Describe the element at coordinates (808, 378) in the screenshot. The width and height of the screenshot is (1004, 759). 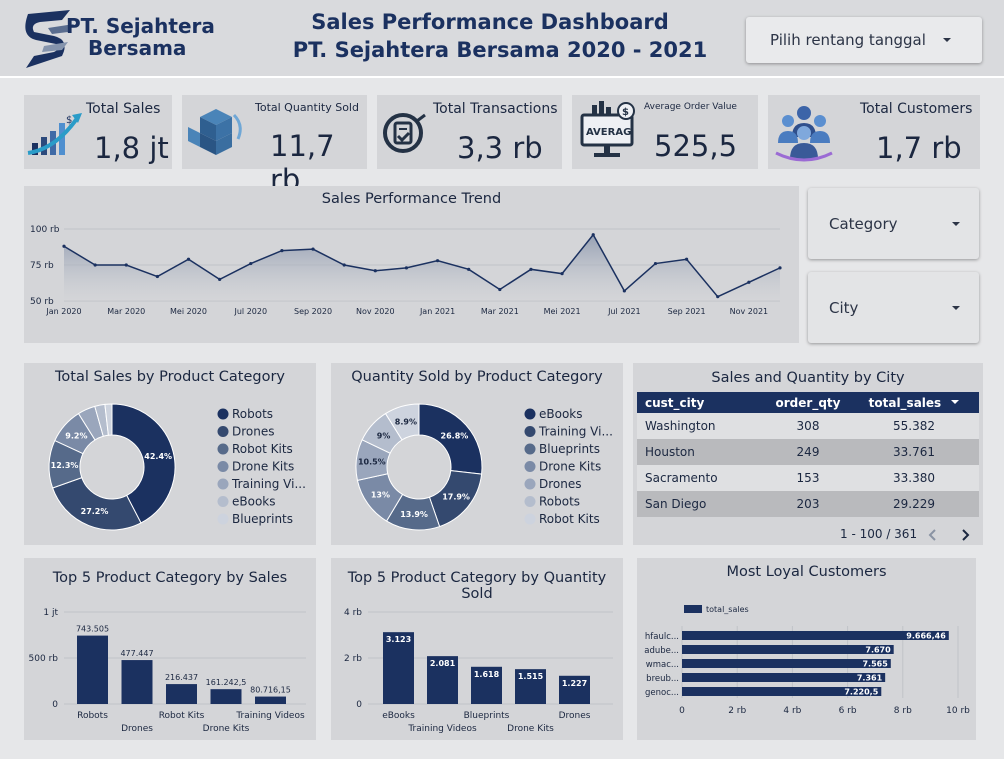
I see `city-table-title: Sales and Quantity by City` at that location.